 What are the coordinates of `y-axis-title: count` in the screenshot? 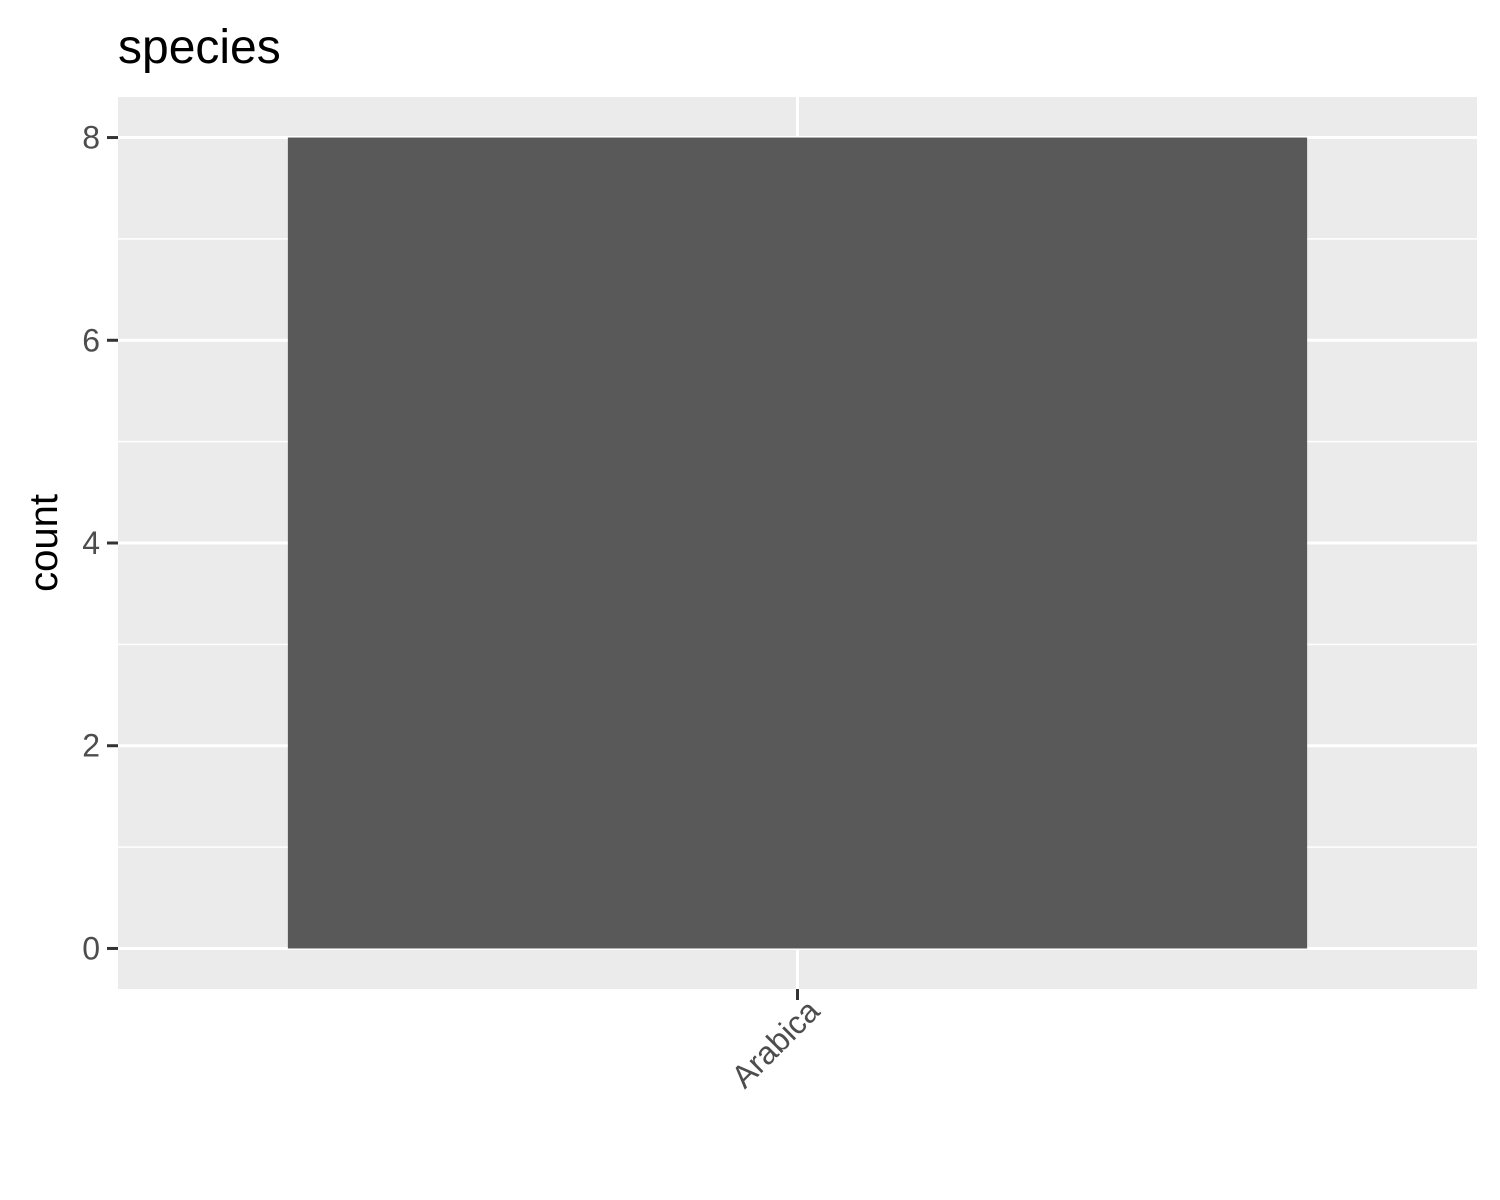 It's located at (44, 543).